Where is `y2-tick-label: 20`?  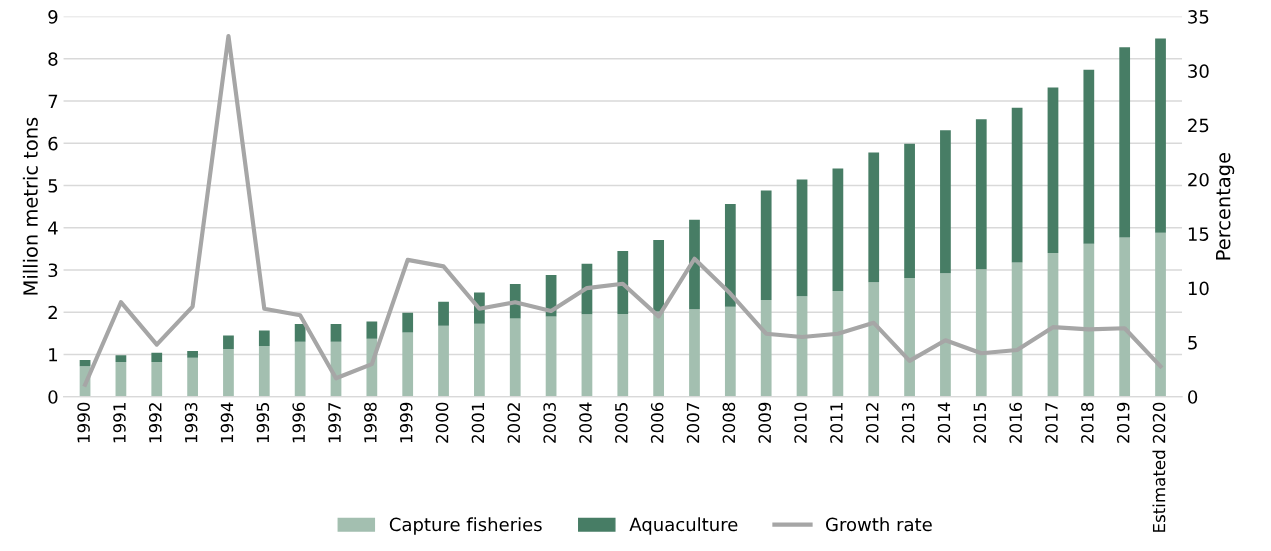 y2-tick-label: 20 is located at coordinates (1198, 179).